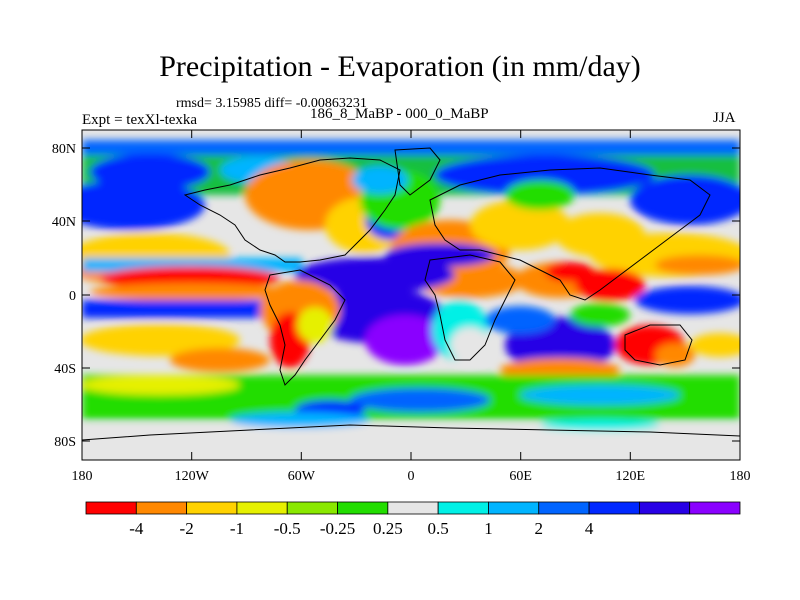 This screenshot has width=800, height=600. Describe the element at coordinates (72, 296) in the screenshot. I see `y-label-0: 0` at that location.